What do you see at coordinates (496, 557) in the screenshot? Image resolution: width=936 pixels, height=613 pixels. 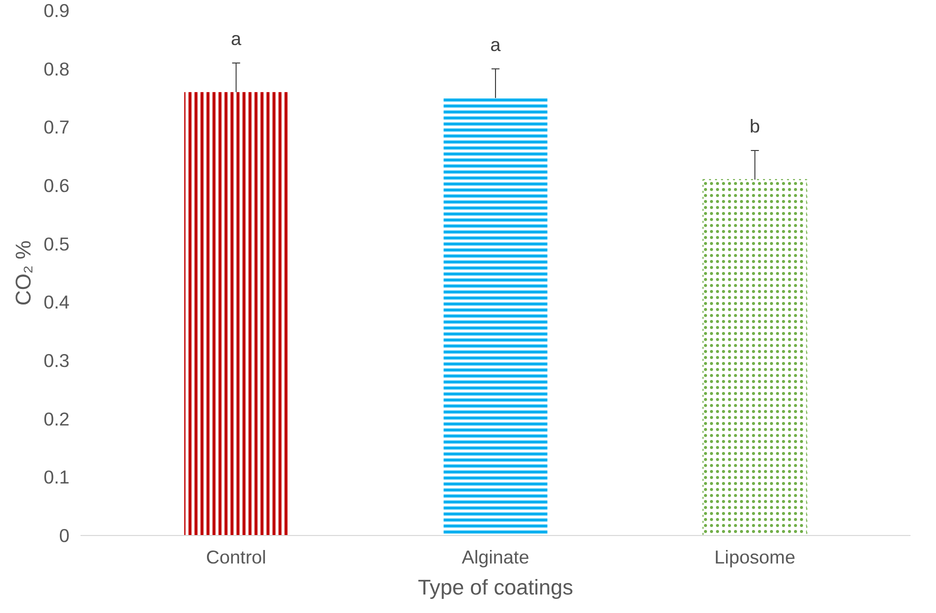 I see `x-tick-label: Alginate` at bounding box center [496, 557].